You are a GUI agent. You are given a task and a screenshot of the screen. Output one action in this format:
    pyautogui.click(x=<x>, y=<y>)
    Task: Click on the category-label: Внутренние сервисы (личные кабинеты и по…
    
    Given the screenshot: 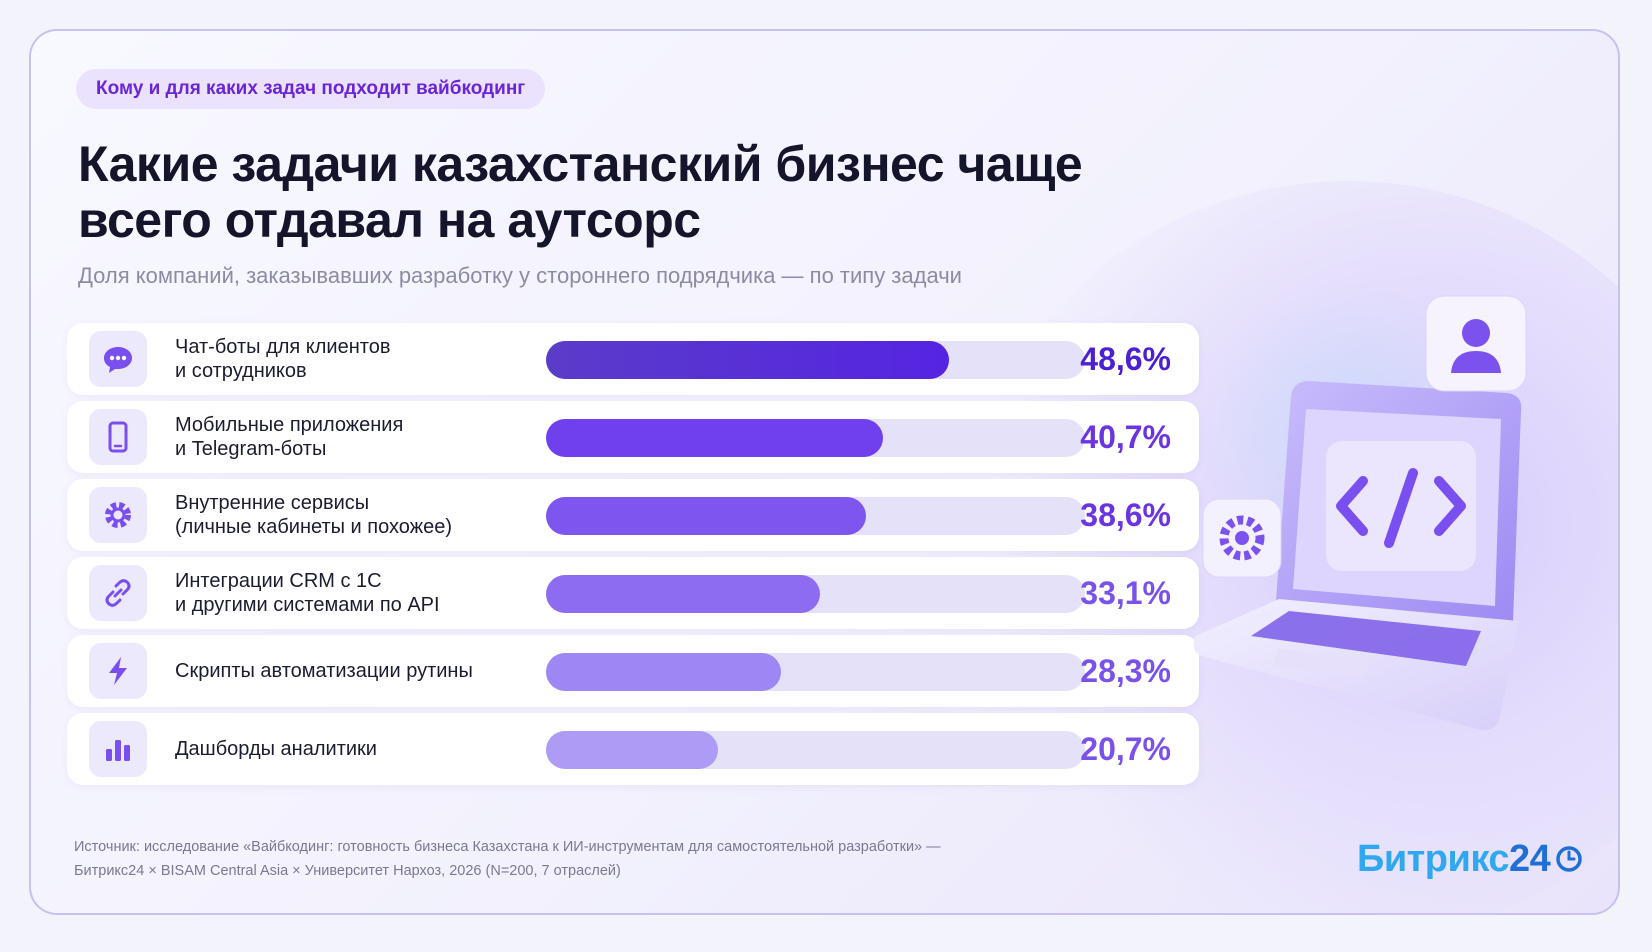 What is the action you would take?
    pyautogui.click(x=313, y=515)
    